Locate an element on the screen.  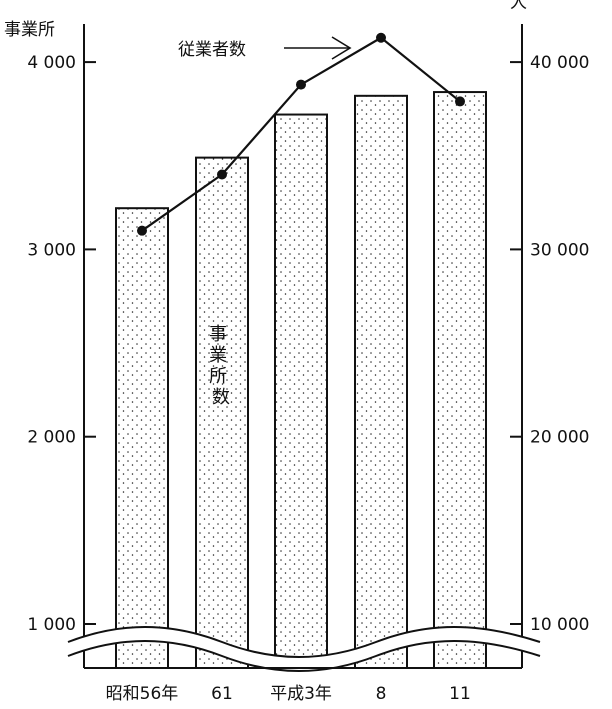
right-tick-label: 30 000 is located at coordinates (559, 250).